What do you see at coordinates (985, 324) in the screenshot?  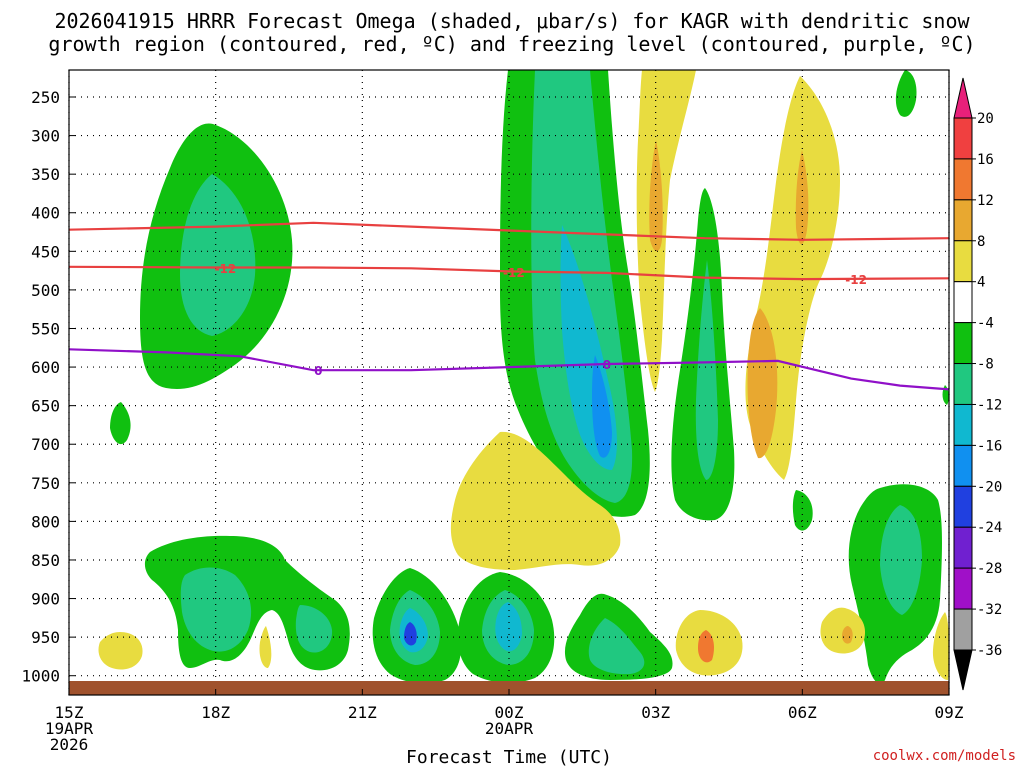 I see `colorbar-label: -4` at bounding box center [985, 324].